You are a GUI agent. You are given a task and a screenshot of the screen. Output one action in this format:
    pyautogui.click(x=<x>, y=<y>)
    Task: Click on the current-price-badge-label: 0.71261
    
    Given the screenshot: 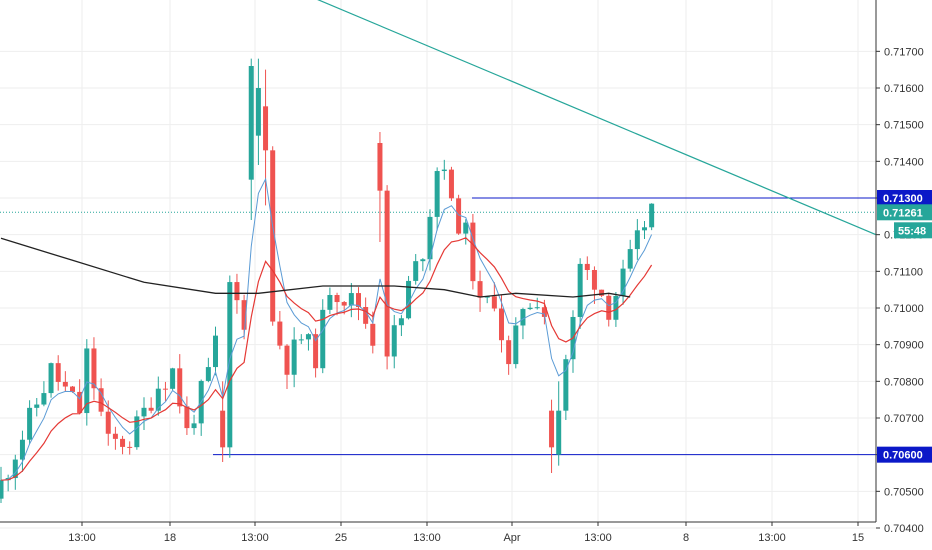 What is the action you would take?
    pyautogui.click(x=903, y=213)
    